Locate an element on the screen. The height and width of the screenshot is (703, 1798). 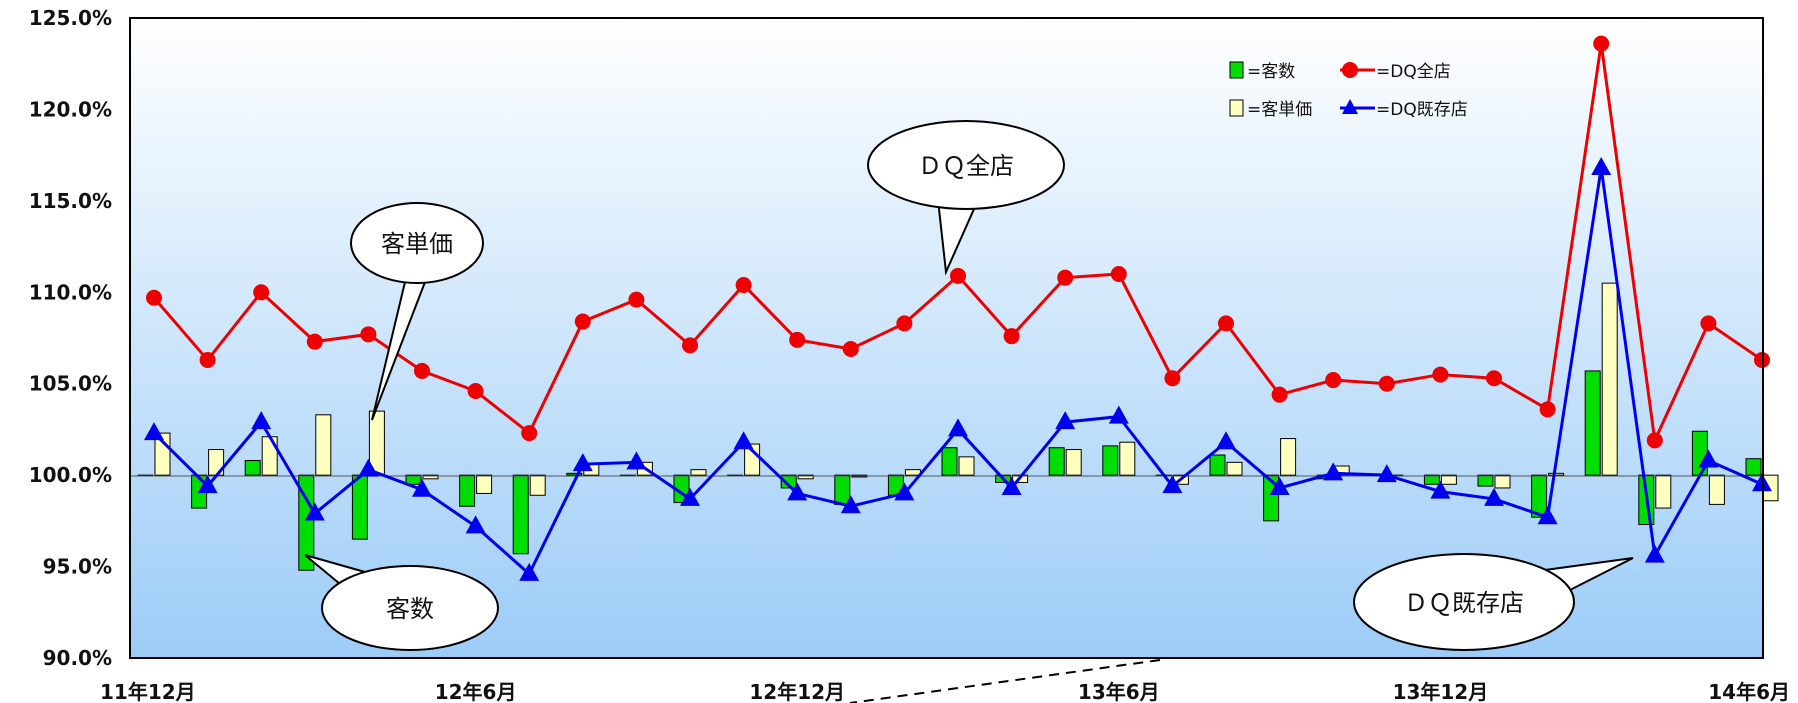
callout-dq-all-bubble is located at coordinates (966, 165).